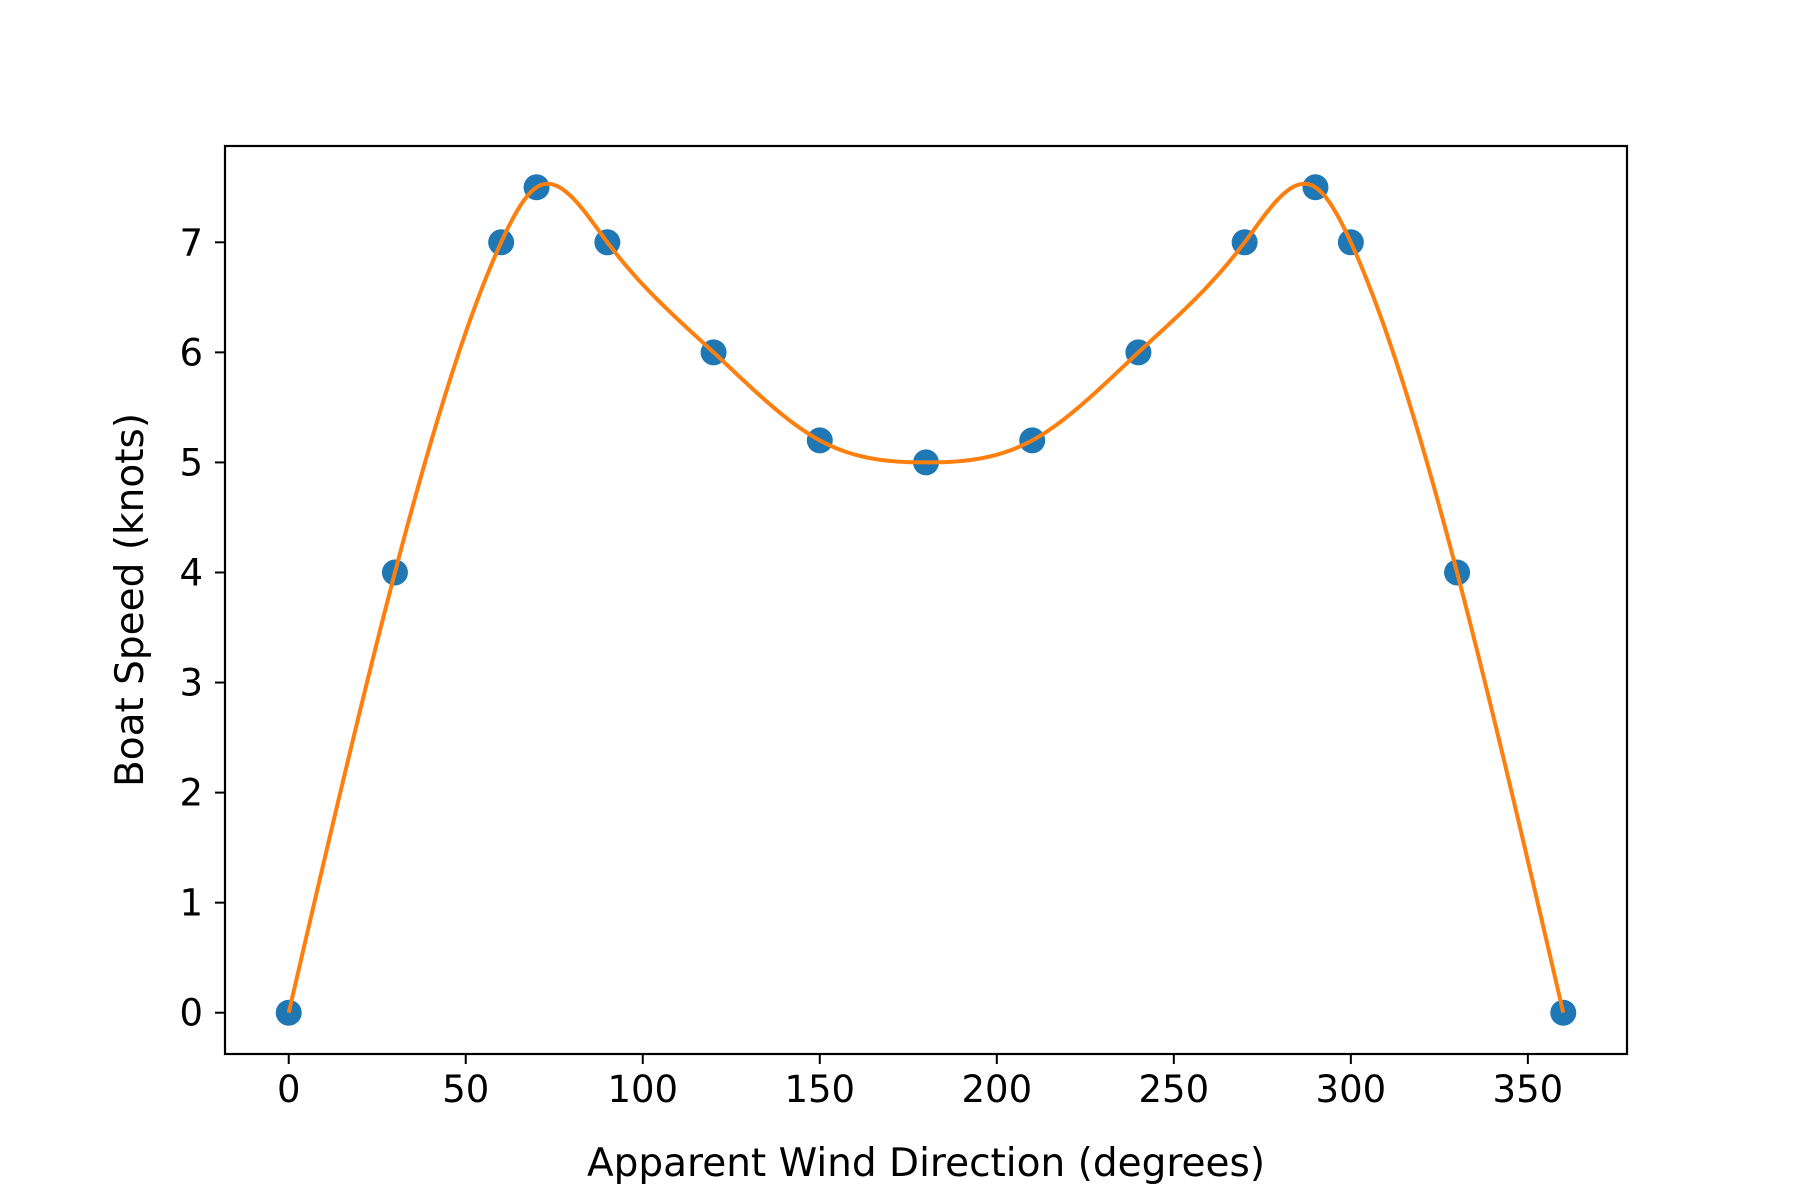 This screenshot has height=1200, width=1800. What do you see at coordinates (191, 462) in the screenshot?
I see `y-tick-label: 5` at bounding box center [191, 462].